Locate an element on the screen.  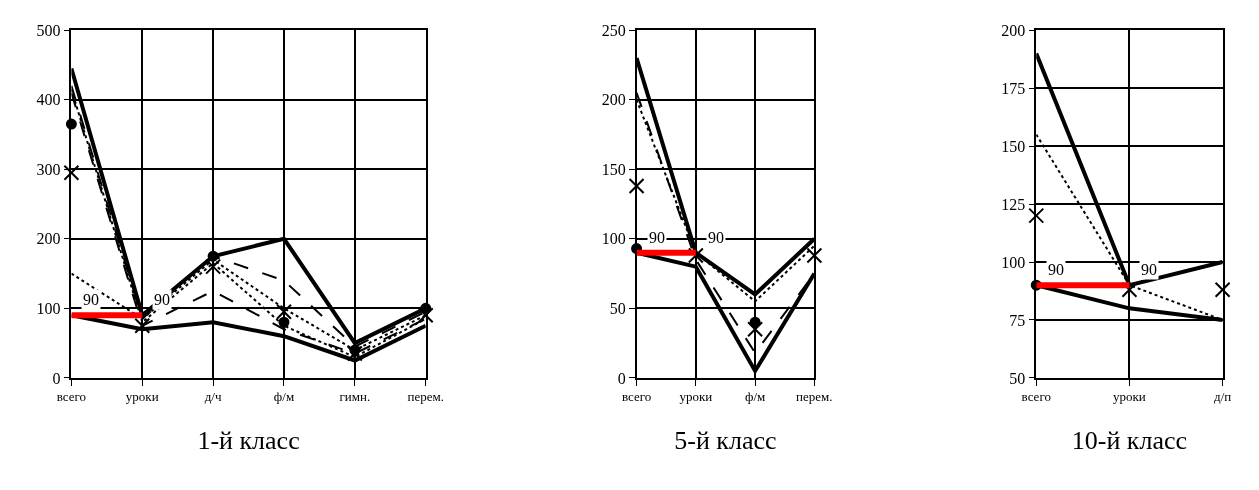
x-tick-label: гимн. is located at coordinates (355, 397).